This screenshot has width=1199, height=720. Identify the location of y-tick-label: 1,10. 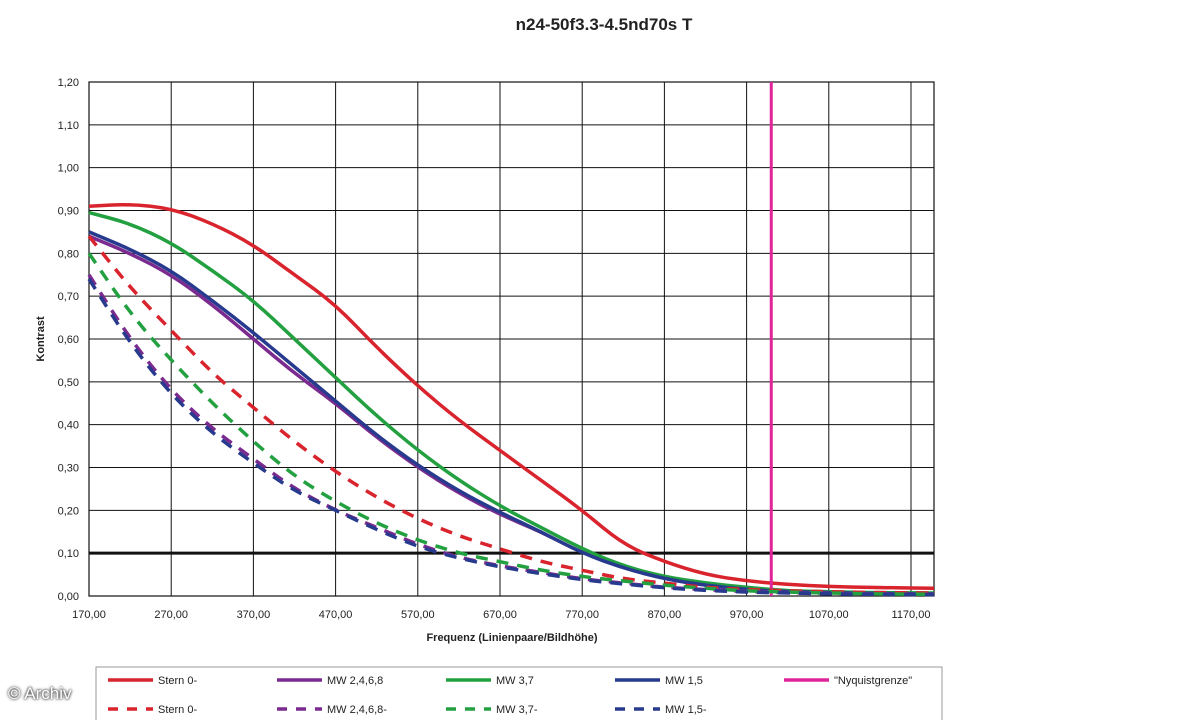
(68, 126).